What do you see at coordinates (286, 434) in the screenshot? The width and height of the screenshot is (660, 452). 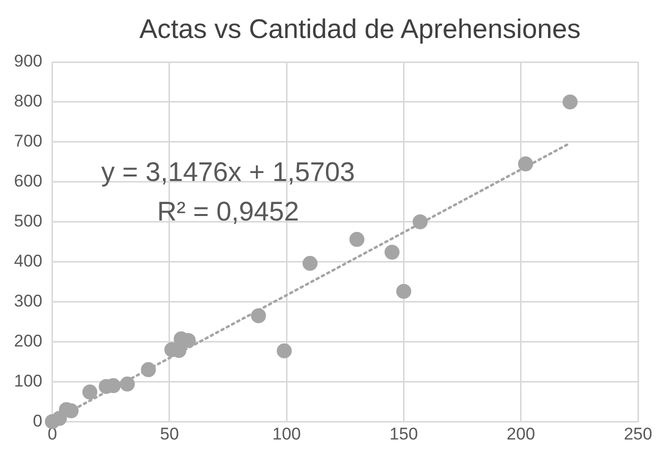 I see `x-tick-label: 100` at bounding box center [286, 434].